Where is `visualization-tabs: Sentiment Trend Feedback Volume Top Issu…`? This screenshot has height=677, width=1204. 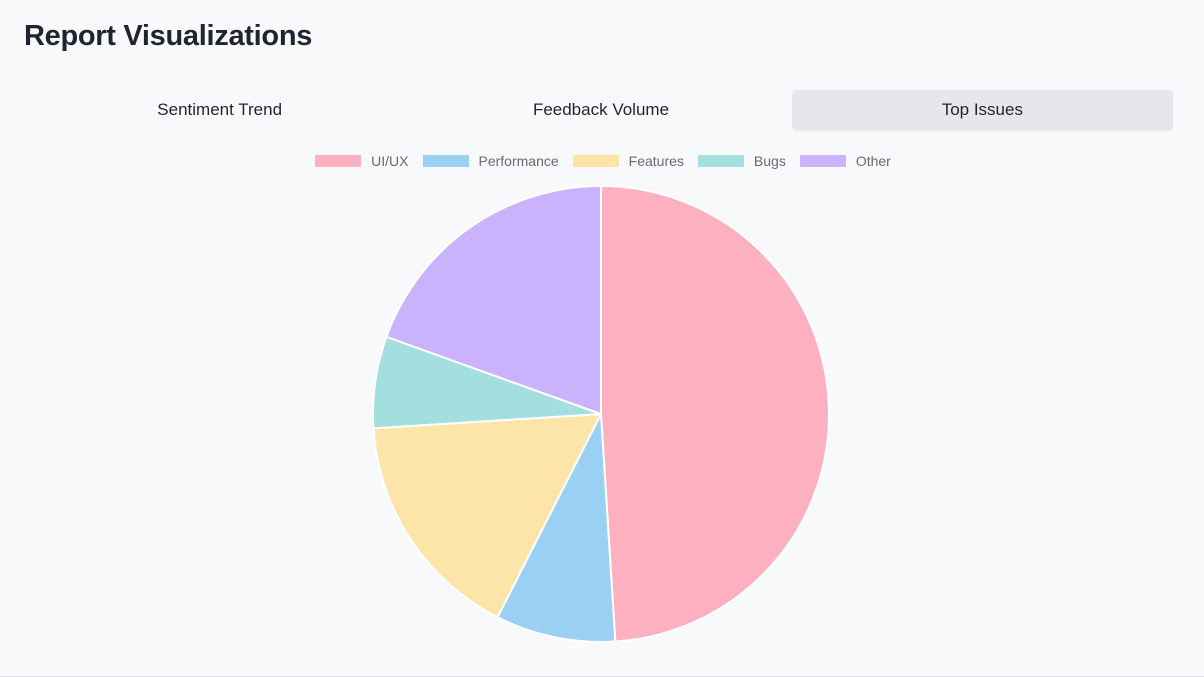
visualization-tabs: Sentiment Trend Feedback Volume Top Issu… is located at coordinates (601, 110).